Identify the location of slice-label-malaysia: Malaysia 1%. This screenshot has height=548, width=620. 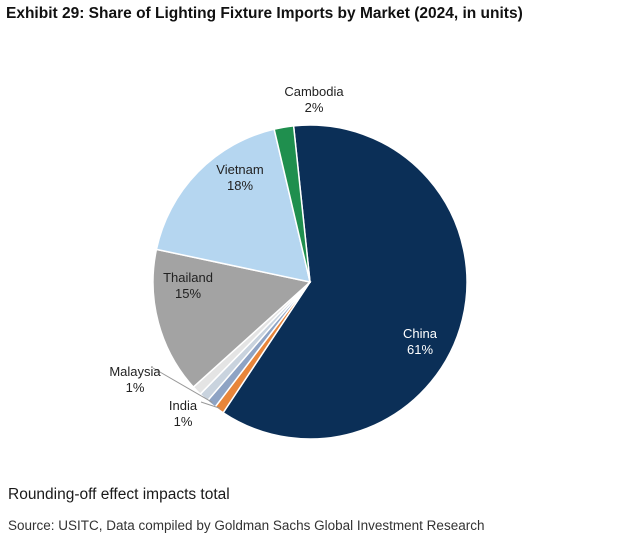
(135, 379).